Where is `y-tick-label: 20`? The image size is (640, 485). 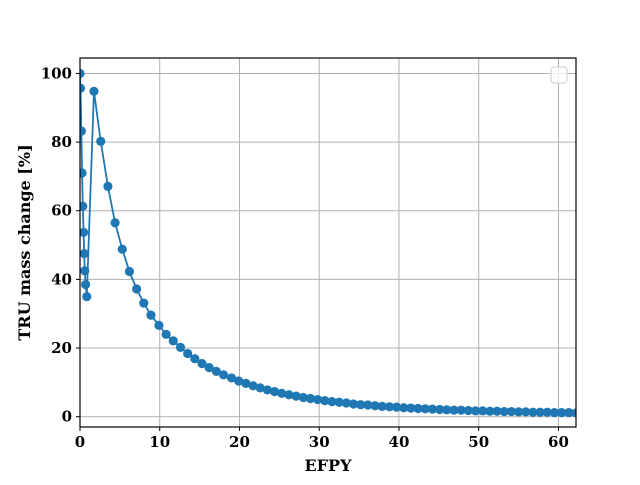
y-tick-label: 20 is located at coordinates (61, 348).